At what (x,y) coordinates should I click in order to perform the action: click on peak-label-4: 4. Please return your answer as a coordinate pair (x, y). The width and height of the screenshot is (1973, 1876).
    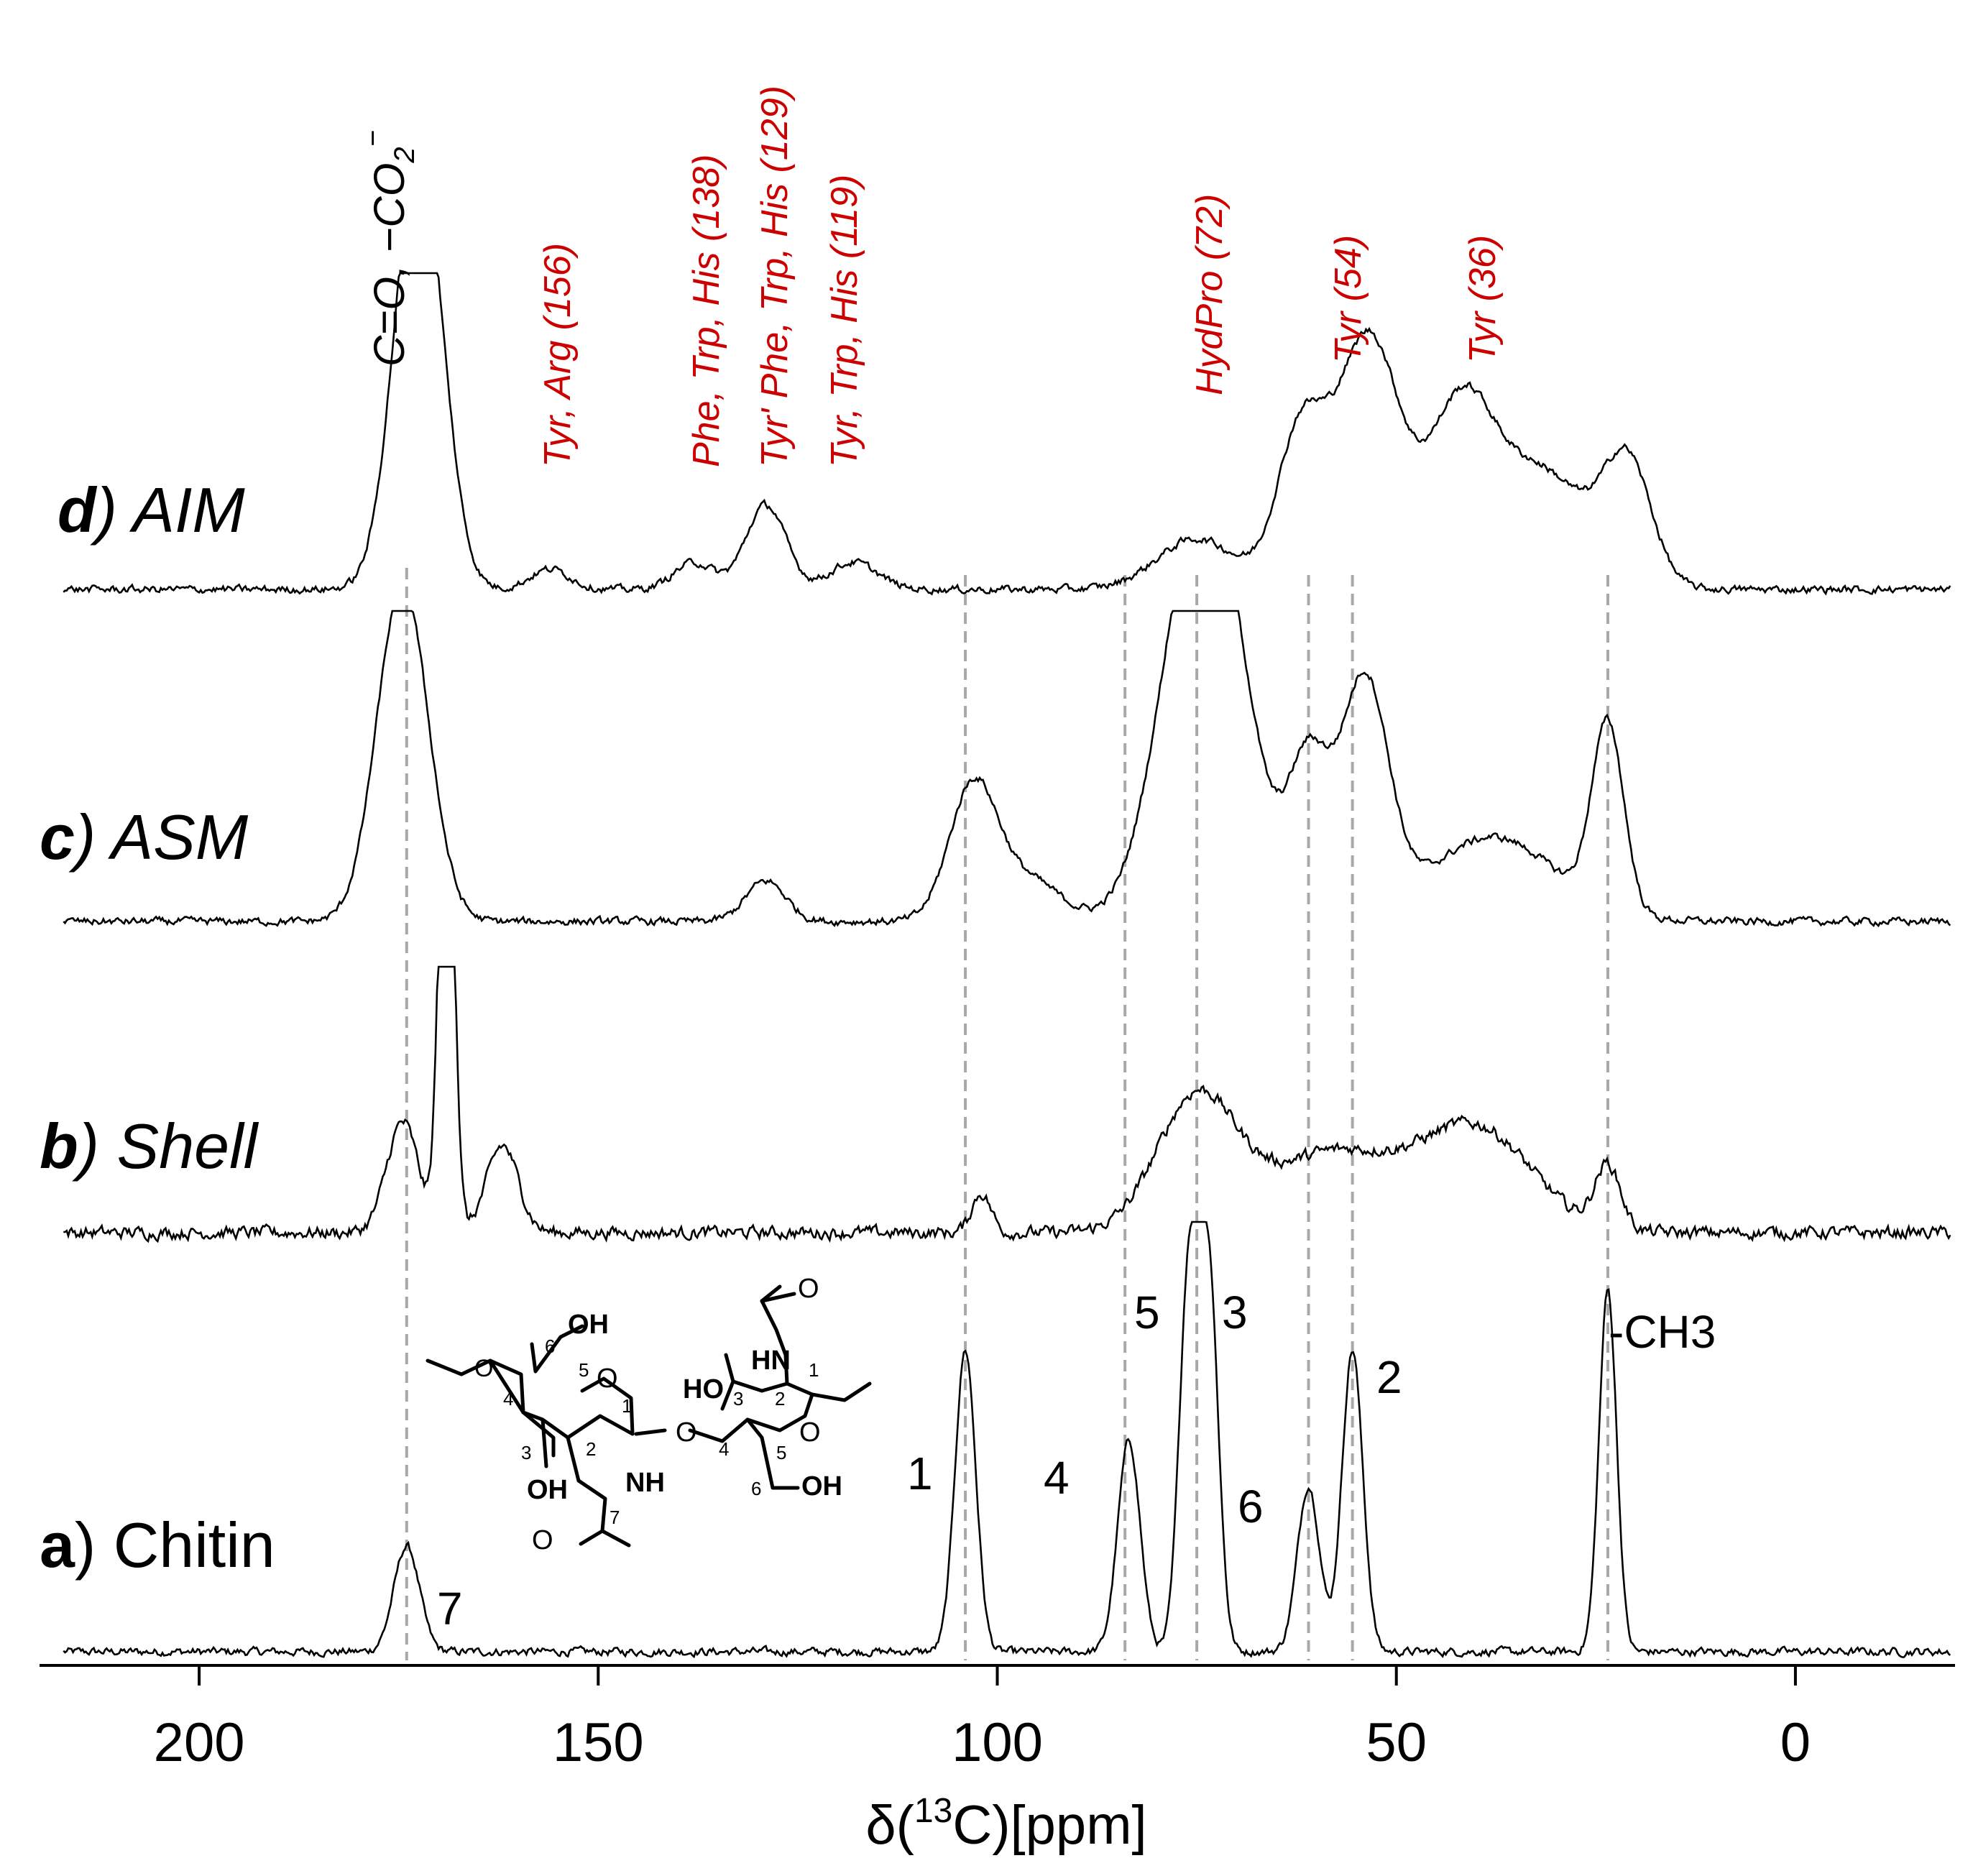
    Looking at the image, I should click on (1057, 1478).